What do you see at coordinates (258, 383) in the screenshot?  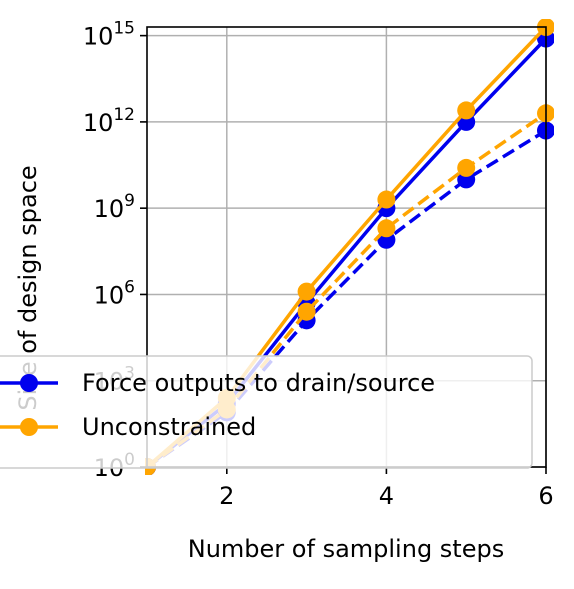 I see `legend-label: Force outputs to drain/source` at bounding box center [258, 383].